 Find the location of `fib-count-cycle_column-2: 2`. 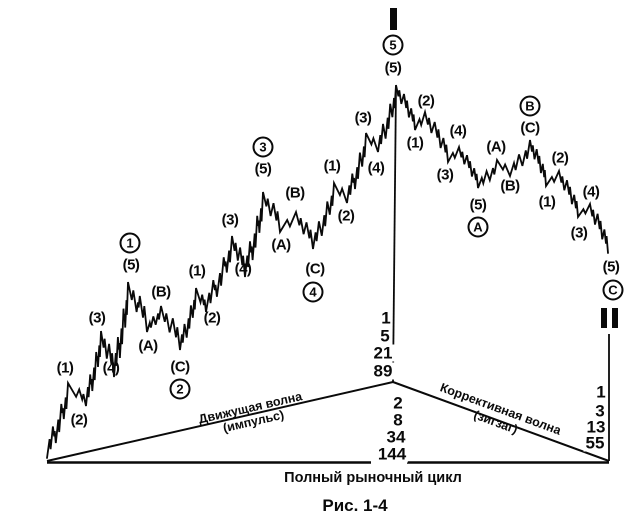

fib-count-cycle_column-2: 2 is located at coordinates (398, 403).